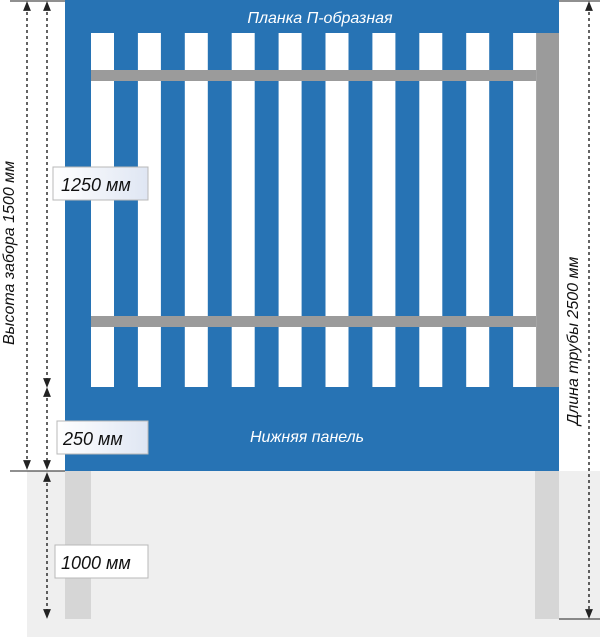 This screenshot has height=637, width=600. I want to click on bottom-panel-label: Нижняя панель, so click(307, 437).